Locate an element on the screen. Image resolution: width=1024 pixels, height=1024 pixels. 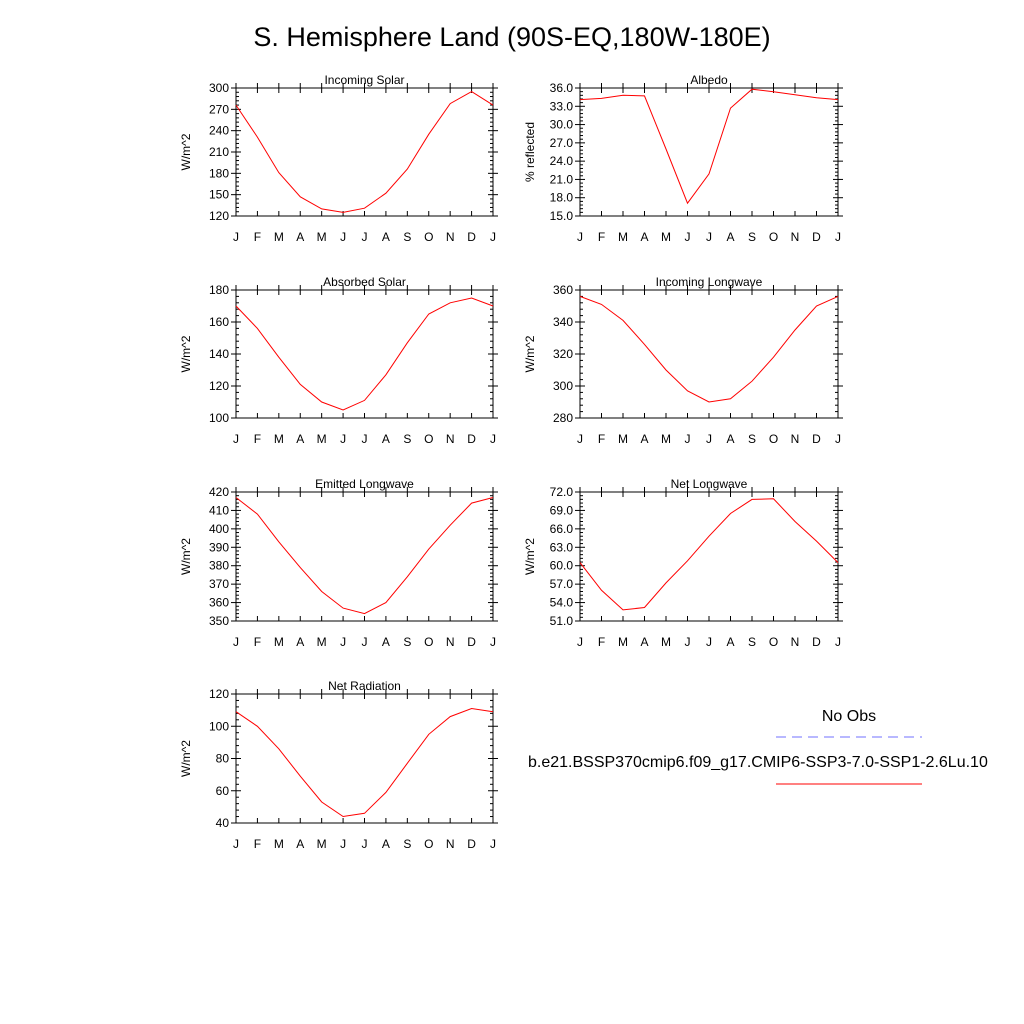
figure-title: S. Hemisphere Land (90S-EQ,180W-180E) is located at coordinates (511, 37).